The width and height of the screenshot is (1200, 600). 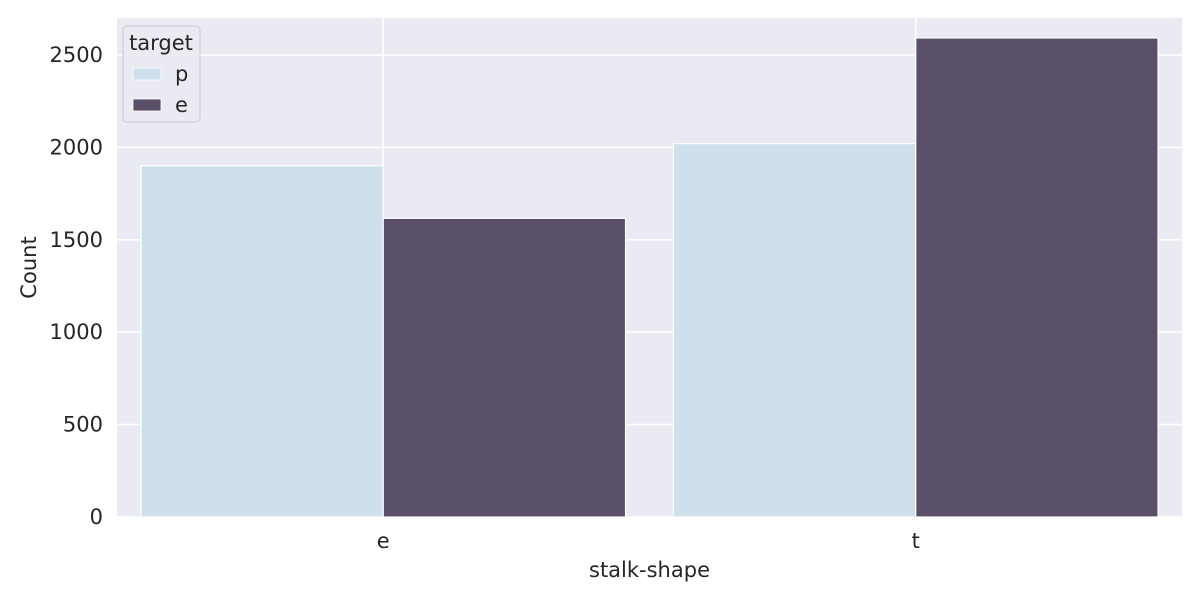 What do you see at coordinates (96, 517) in the screenshot?
I see `y-tick-label: 0` at bounding box center [96, 517].